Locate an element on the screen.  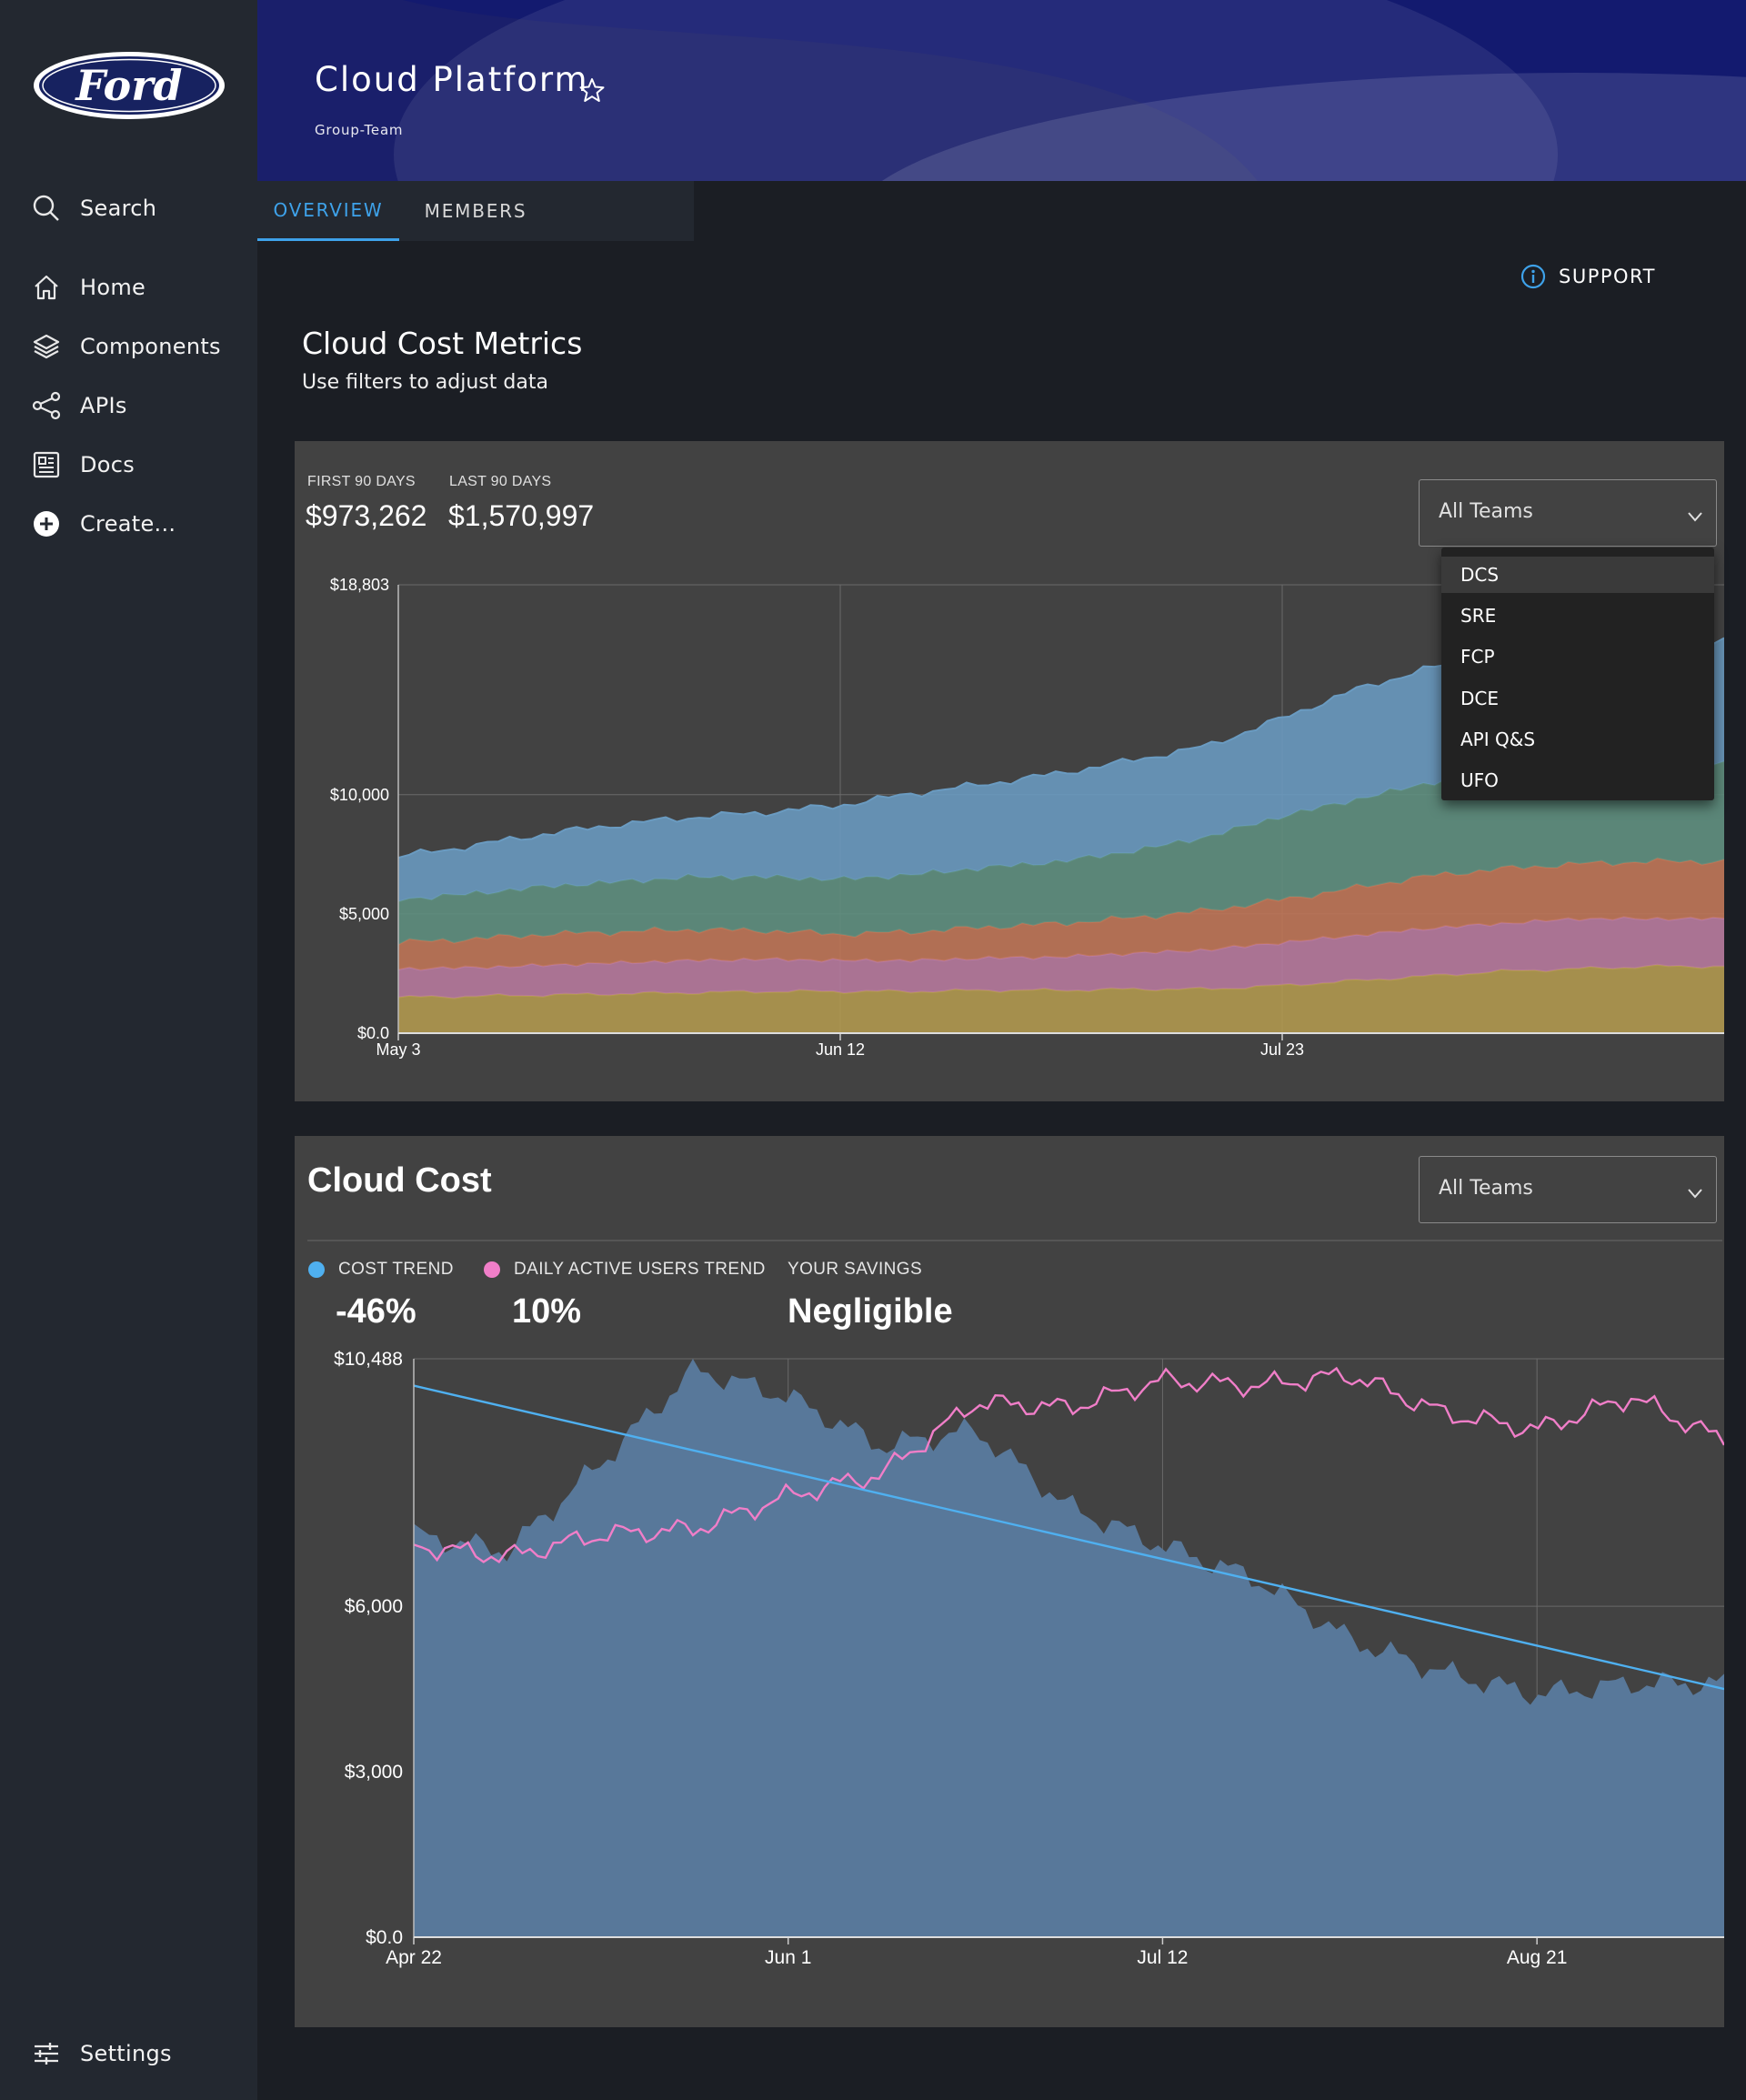
cost-trend-value: -46% is located at coordinates (376, 1311).